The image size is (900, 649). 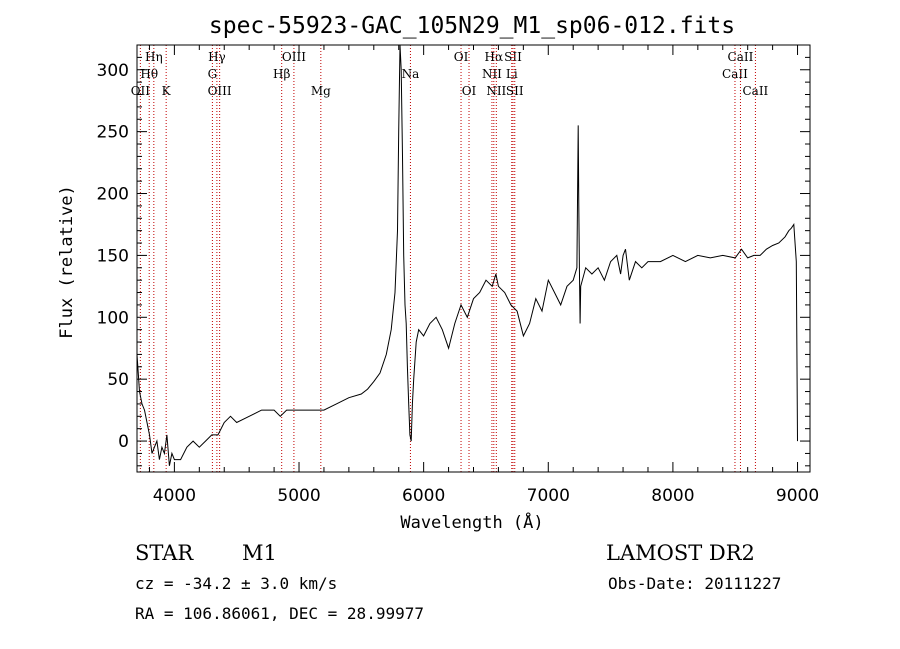 I want to click on y-tick-label: 50, so click(x=118, y=380).